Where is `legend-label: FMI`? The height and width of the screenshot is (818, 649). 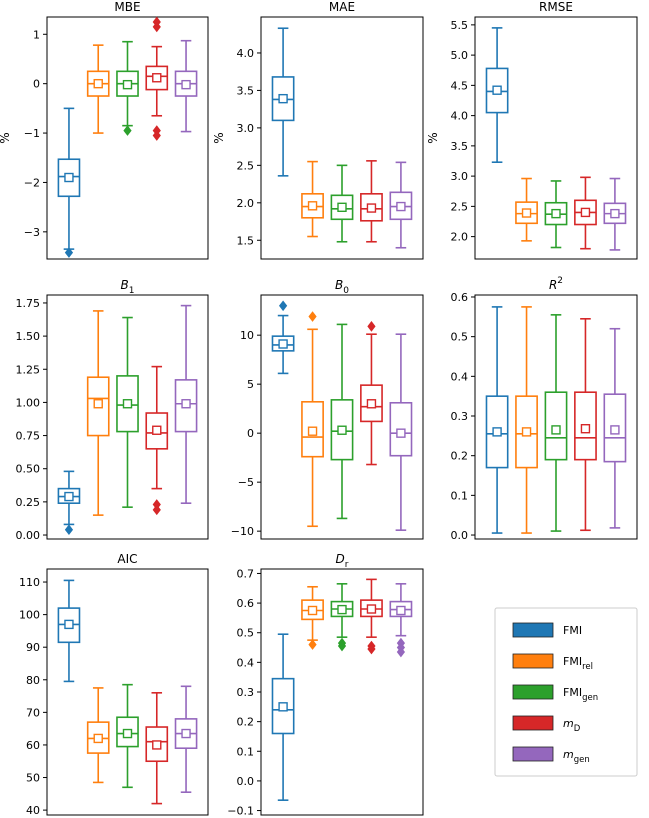 legend-label: FMI is located at coordinates (572, 630).